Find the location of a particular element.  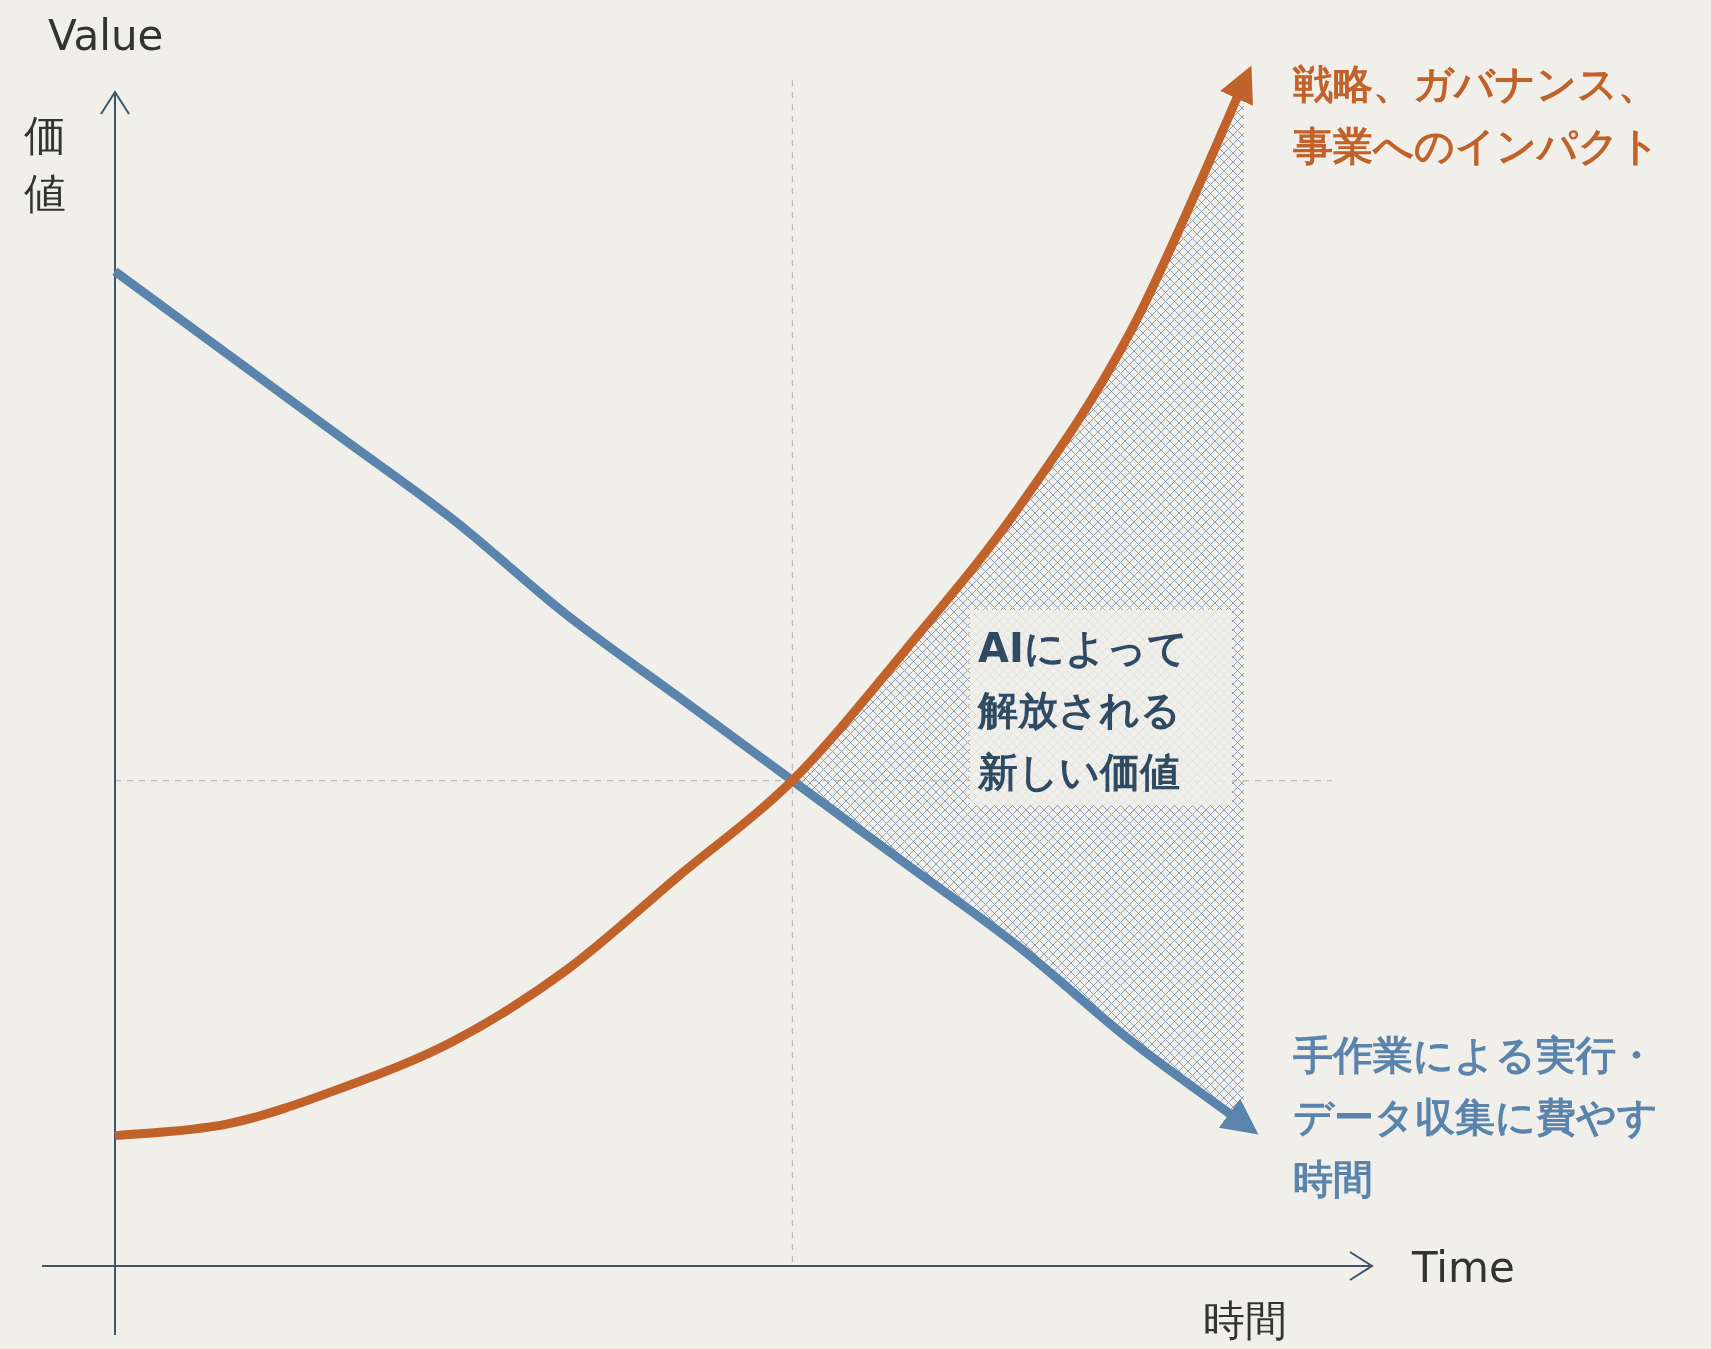

text: Time is located at coordinates (1463, 1267).